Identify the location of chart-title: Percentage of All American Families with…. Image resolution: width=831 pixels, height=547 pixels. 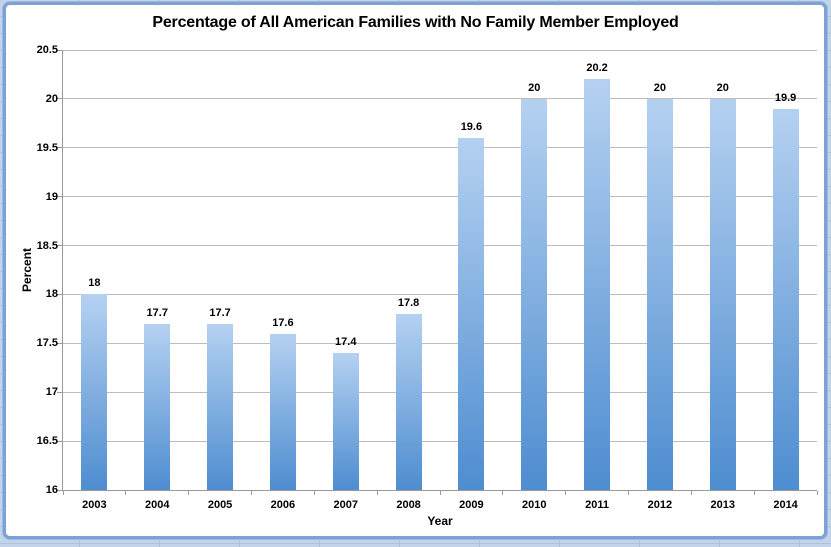
(415, 22).